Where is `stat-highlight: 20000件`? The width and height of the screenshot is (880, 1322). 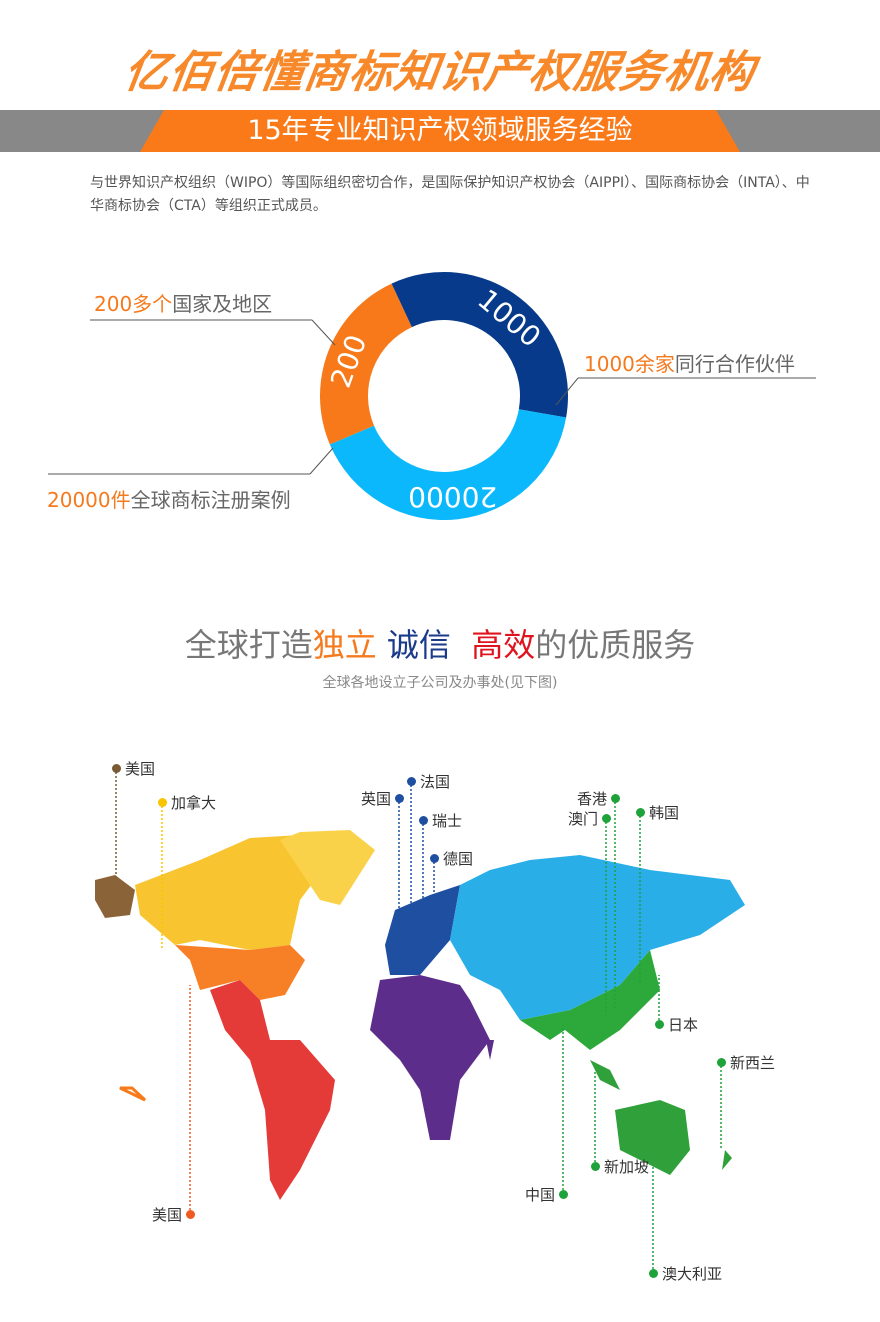 stat-highlight: 20000件 is located at coordinates (89, 500).